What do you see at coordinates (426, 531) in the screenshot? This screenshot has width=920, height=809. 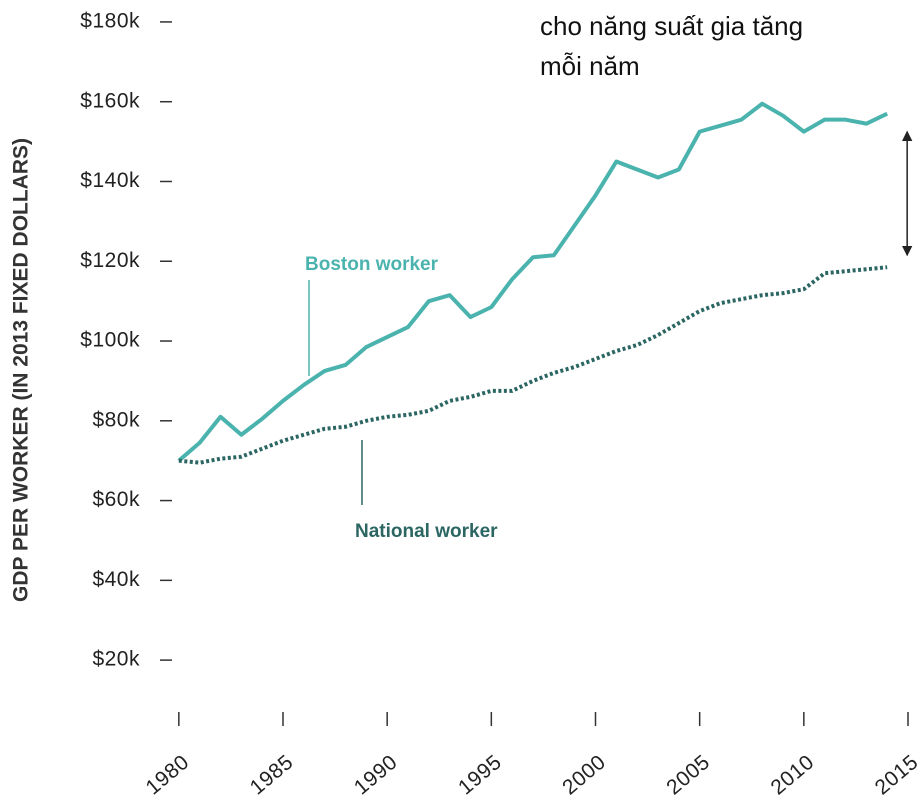 I see `series-label: National worker` at bounding box center [426, 531].